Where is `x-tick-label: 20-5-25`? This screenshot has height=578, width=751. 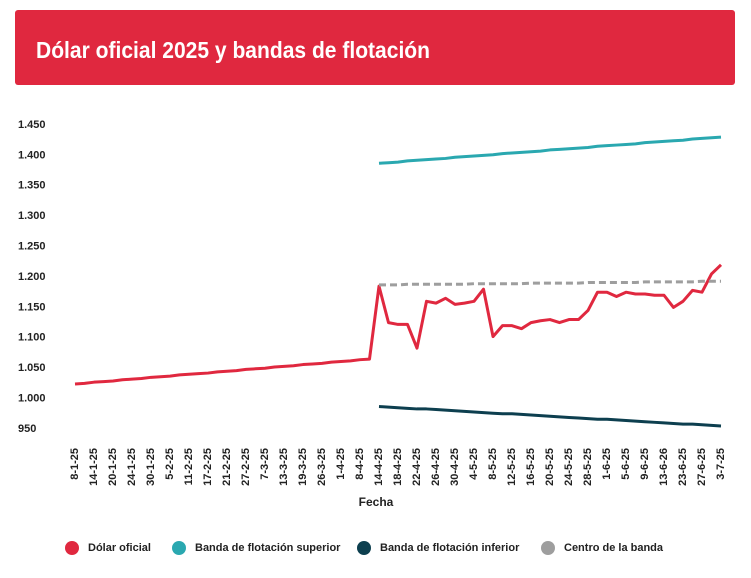 x-tick-label: 20-5-25 is located at coordinates (550, 467).